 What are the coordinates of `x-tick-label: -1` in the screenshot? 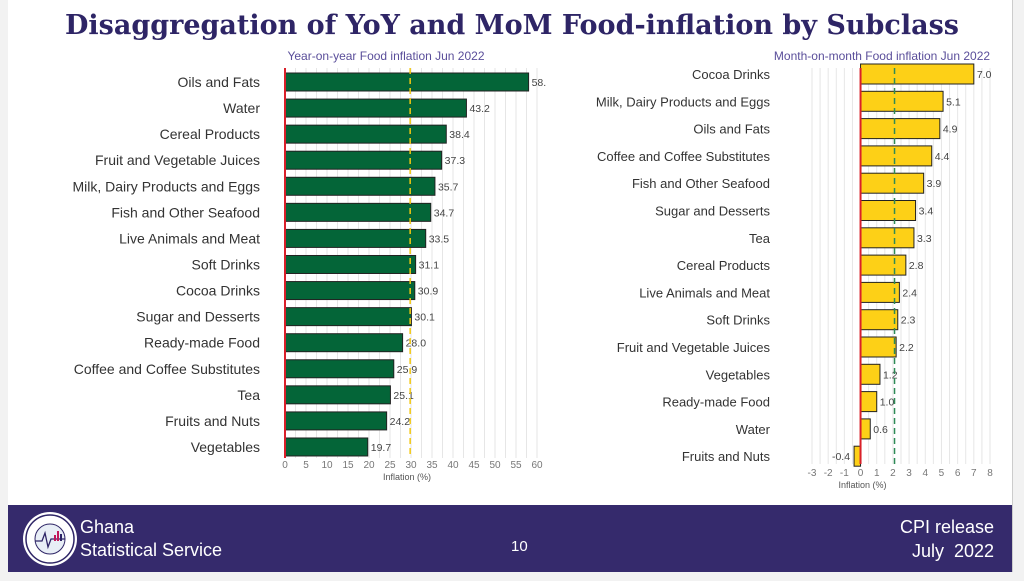 It's located at (844, 473).